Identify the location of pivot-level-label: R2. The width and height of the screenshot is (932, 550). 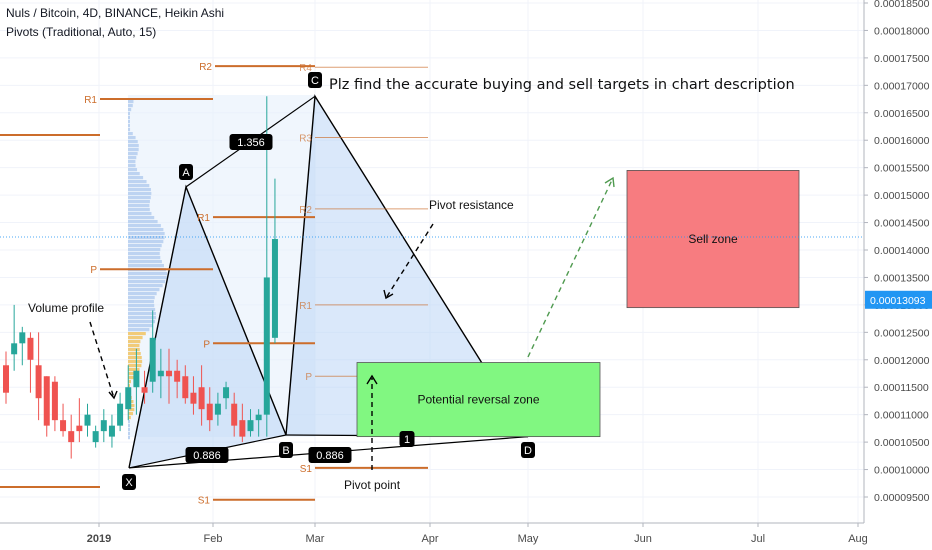
(305, 210).